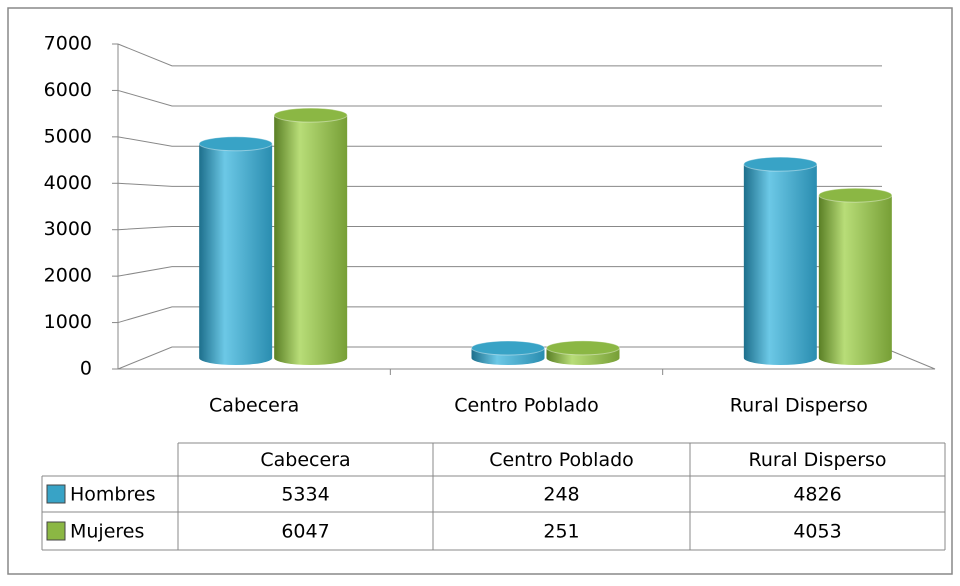 The image size is (960, 586). I want to click on table-cell: 4053, so click(817, 532).